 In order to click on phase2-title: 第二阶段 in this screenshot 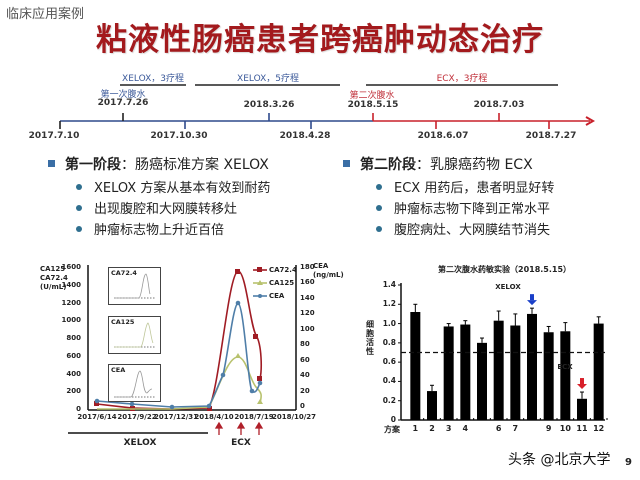, I will do `click(388, 165)`.